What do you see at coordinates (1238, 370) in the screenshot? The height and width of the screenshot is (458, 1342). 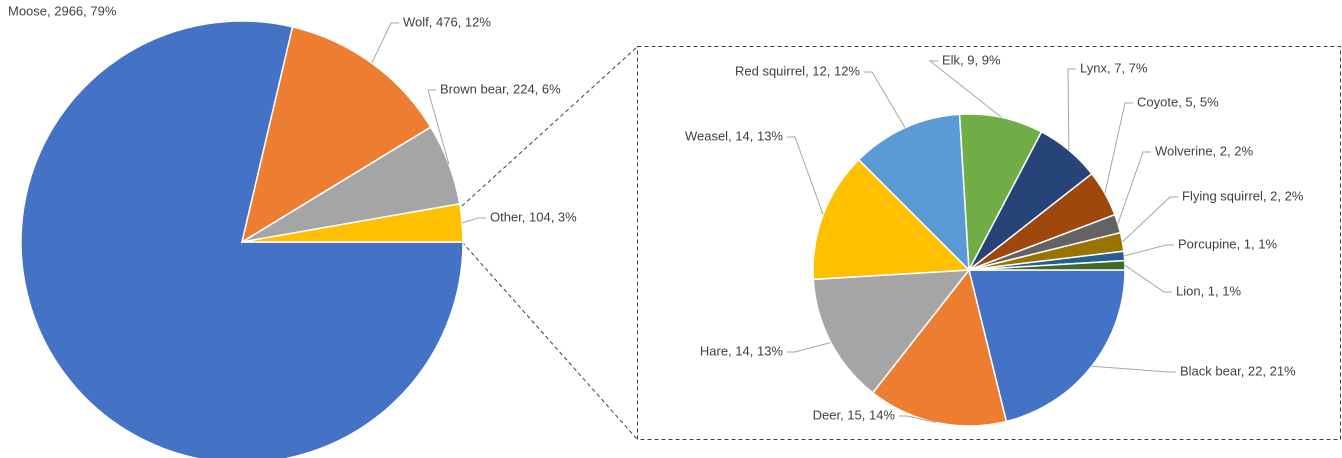 I see `data-label: Black bear, 22, 21%` at bounding box center [1238, 370].